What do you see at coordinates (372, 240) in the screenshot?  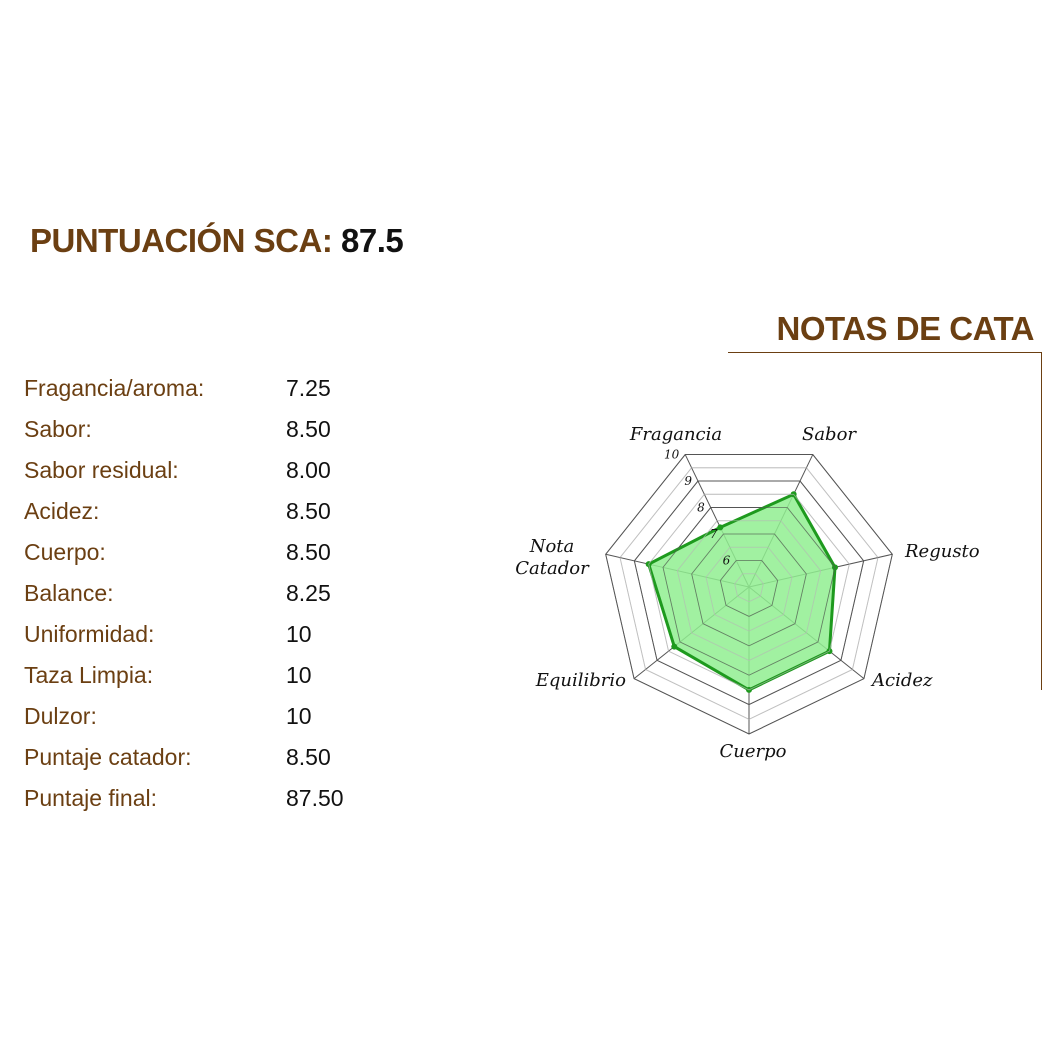 I see `sca-score: 87.5` at bounding box center [372, 240].